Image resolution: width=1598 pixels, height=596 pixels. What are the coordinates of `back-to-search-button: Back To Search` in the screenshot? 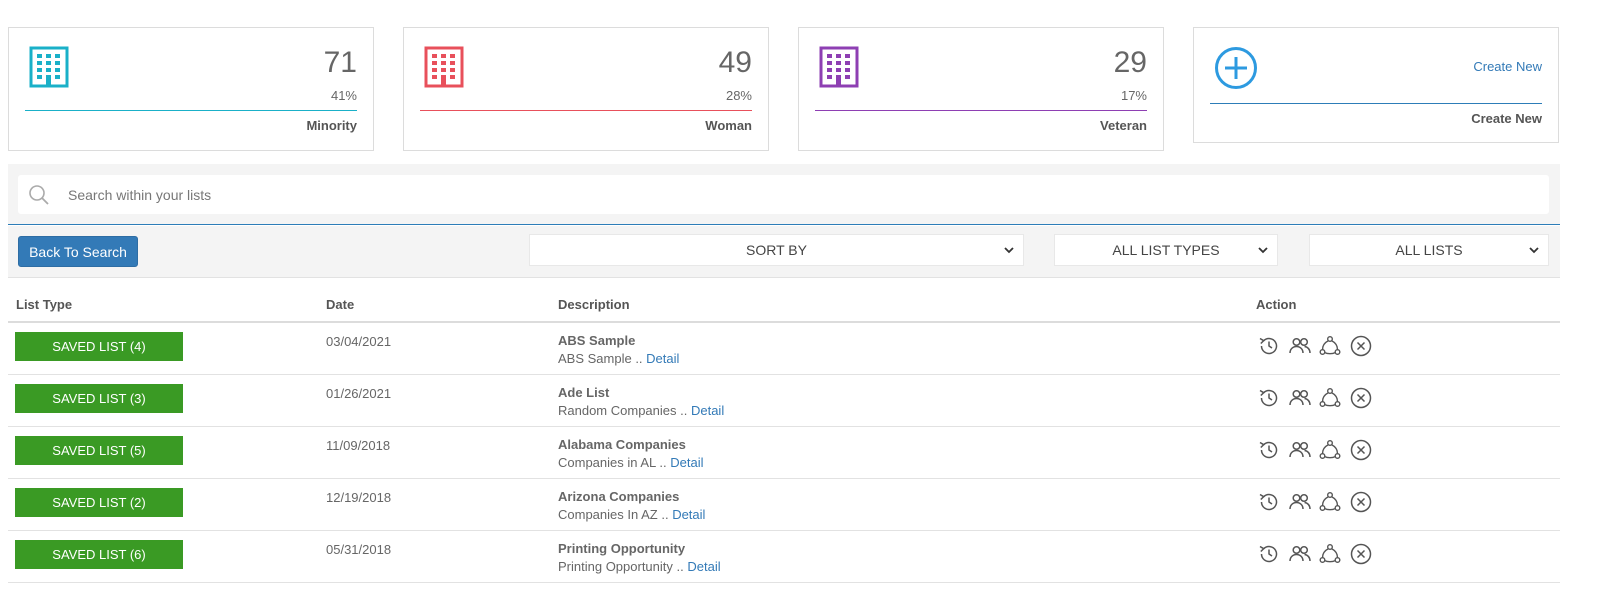 It's located at (78, 251).